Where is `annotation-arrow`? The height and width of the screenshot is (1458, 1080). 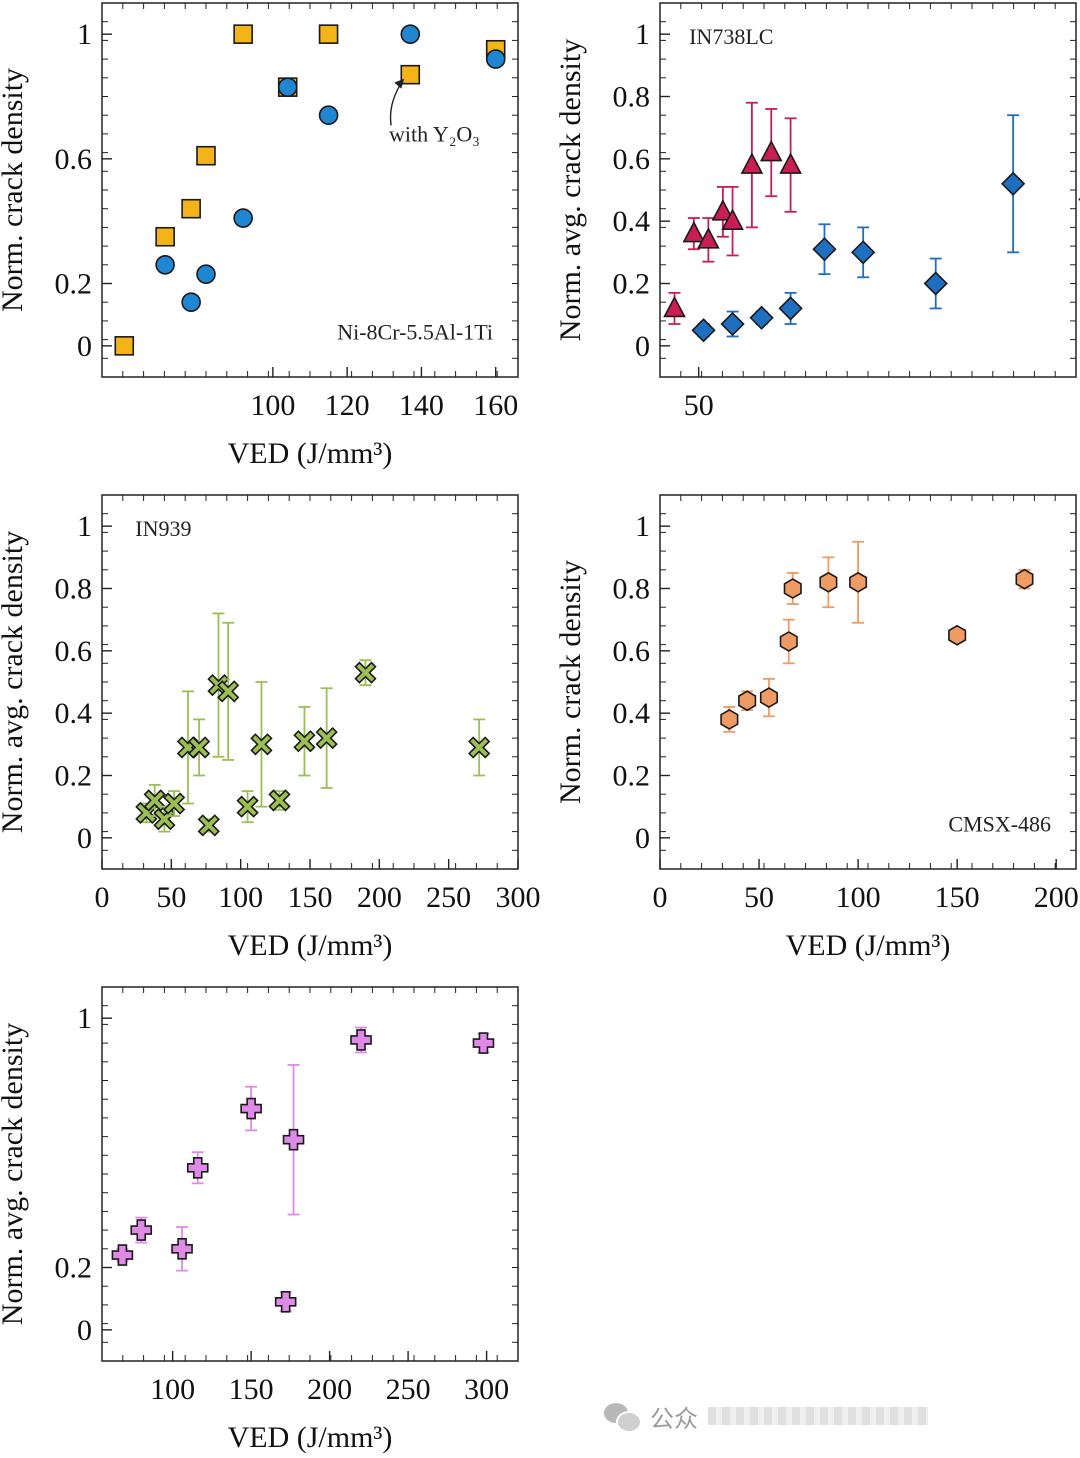 annotation-arrow is located at coordinates (395, 105).